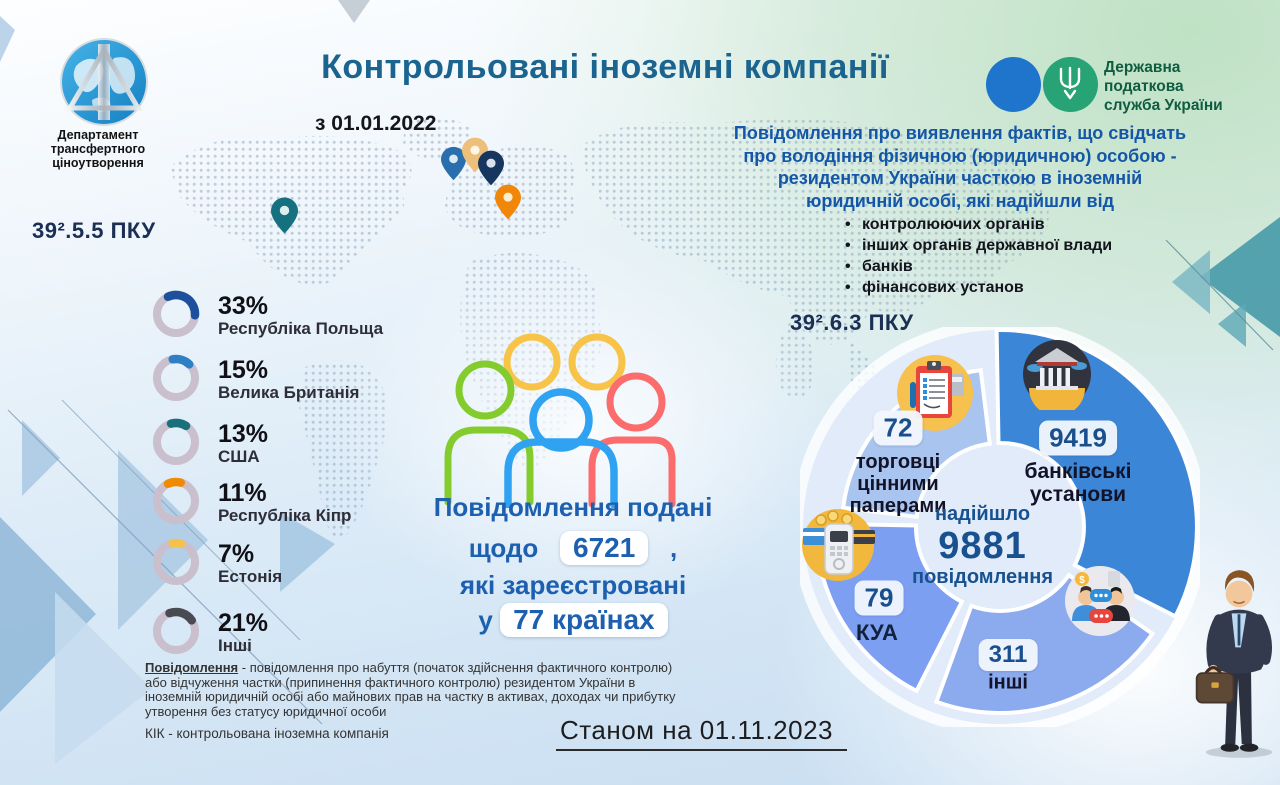 The height and width of the screenshot is (785, 1280). What do you see at coordinates (1008, 655) in the screenshot?
I see `segment-value-other: 311` at bounding box center [1008, 655].